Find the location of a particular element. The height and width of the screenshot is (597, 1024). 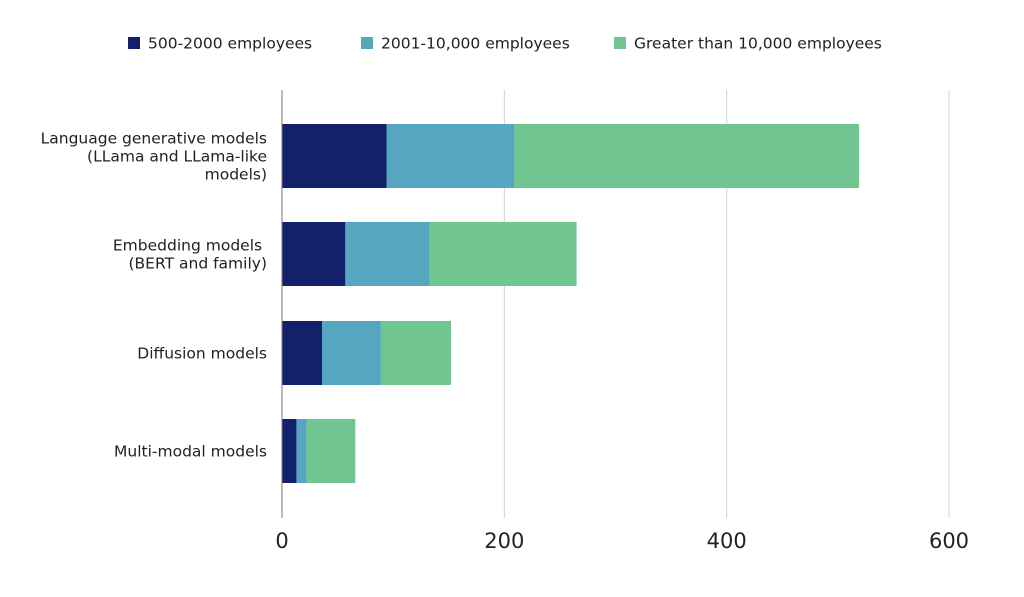

x-tick-label-0: 0 is located at coordinates (281, 541).